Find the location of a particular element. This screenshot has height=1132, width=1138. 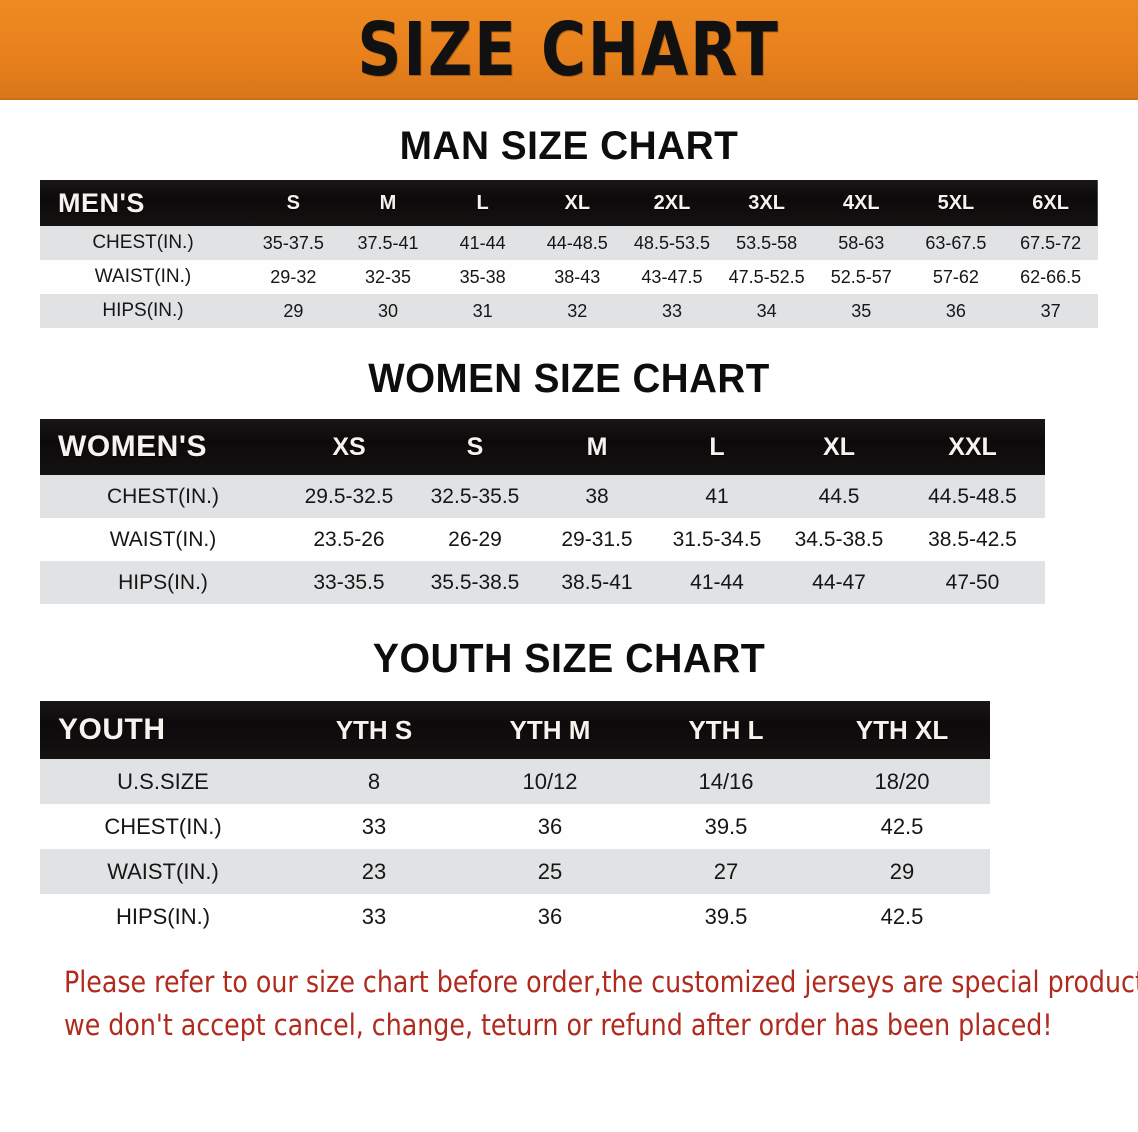

man-cell-1-2: 35-38 is located at coordinates (482, 277).